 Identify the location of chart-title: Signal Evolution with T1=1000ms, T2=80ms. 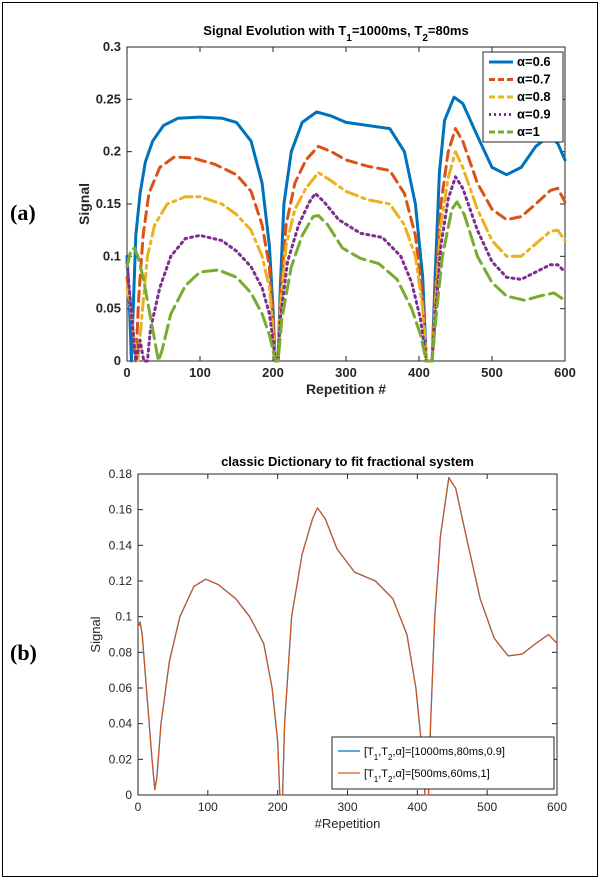
(335, 33).